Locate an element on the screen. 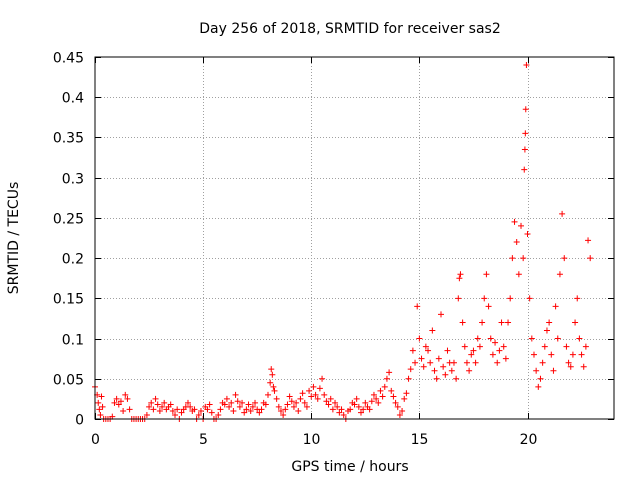  x-tick-label: 0 is located at coordinates (95, 440).